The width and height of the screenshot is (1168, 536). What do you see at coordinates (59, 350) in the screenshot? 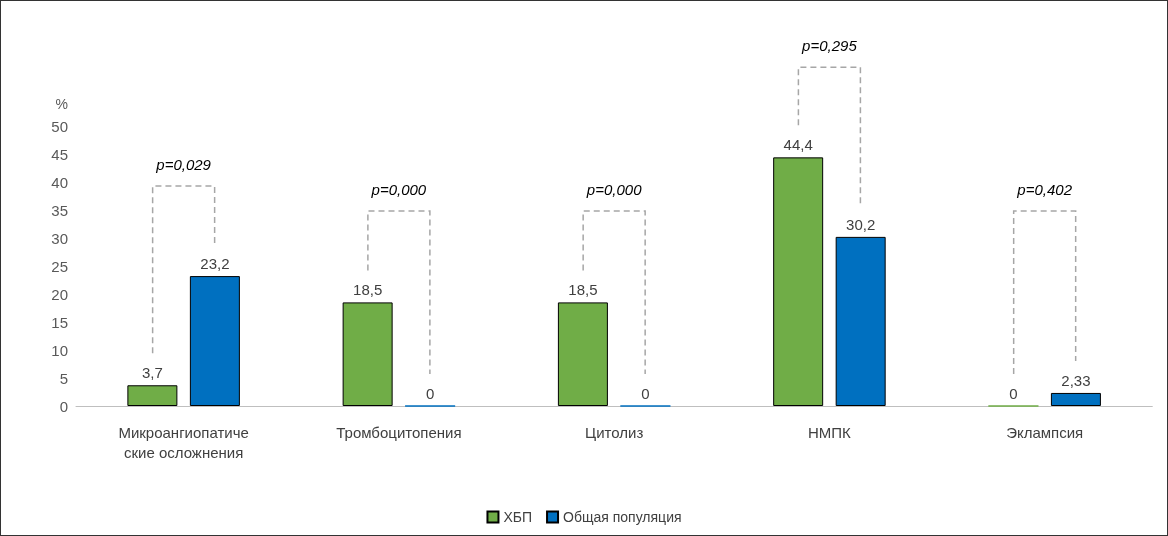
I see `y-tick-label: 10` at bounding box center [59, 350].